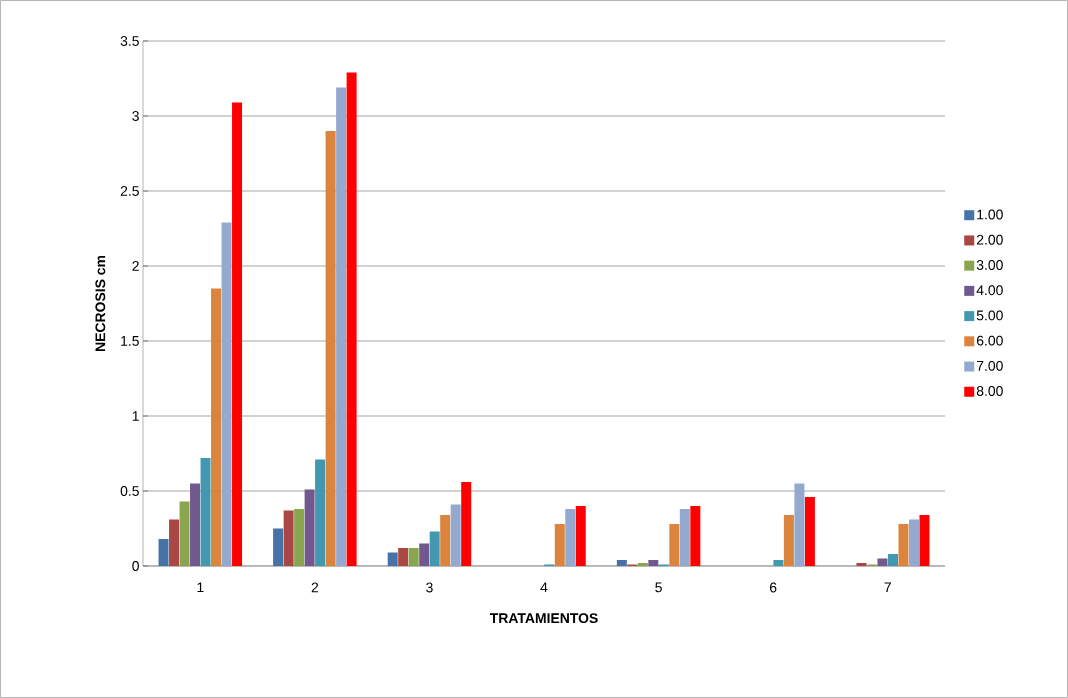 The width and height of the screenshot is (1068, 698). Describe the element at coordinates (989, 290) in the screenshot. I see `legend-label: 4.00` at that location.